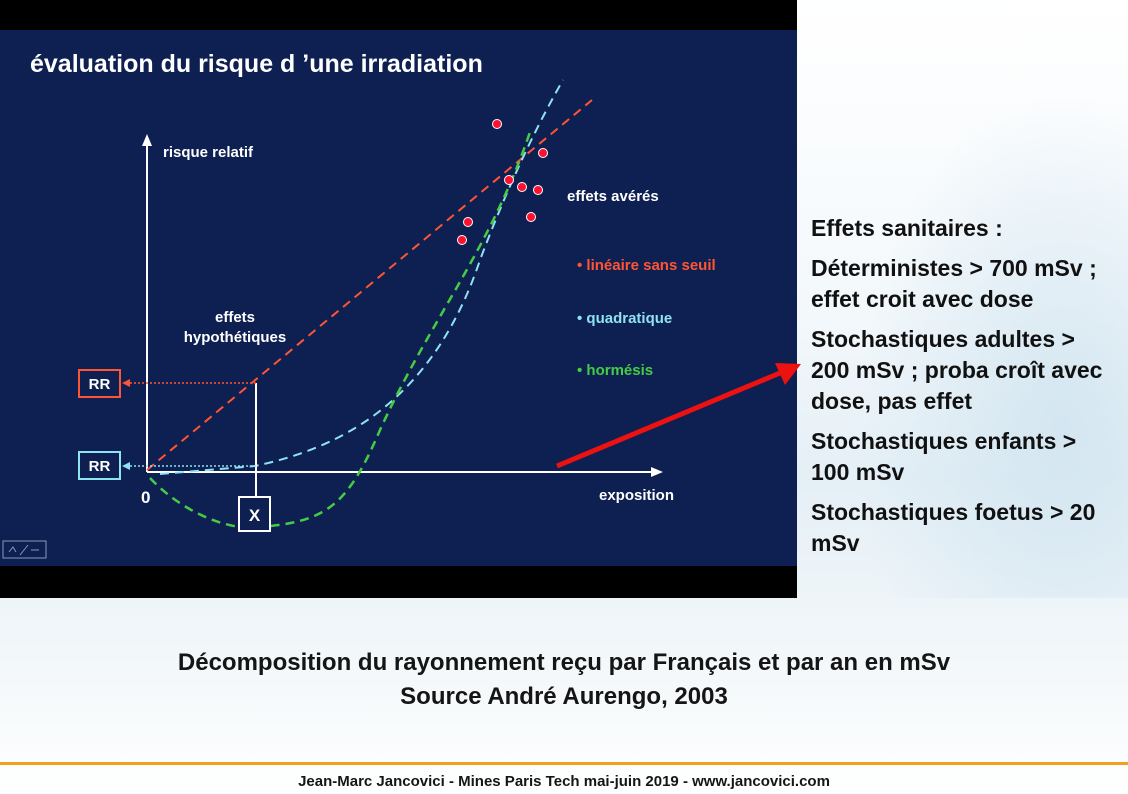 Image resolution: width=1128 pixels, height=794 pixels. I want to click on legend-quadratic: • quadratique, so click(624, 318).